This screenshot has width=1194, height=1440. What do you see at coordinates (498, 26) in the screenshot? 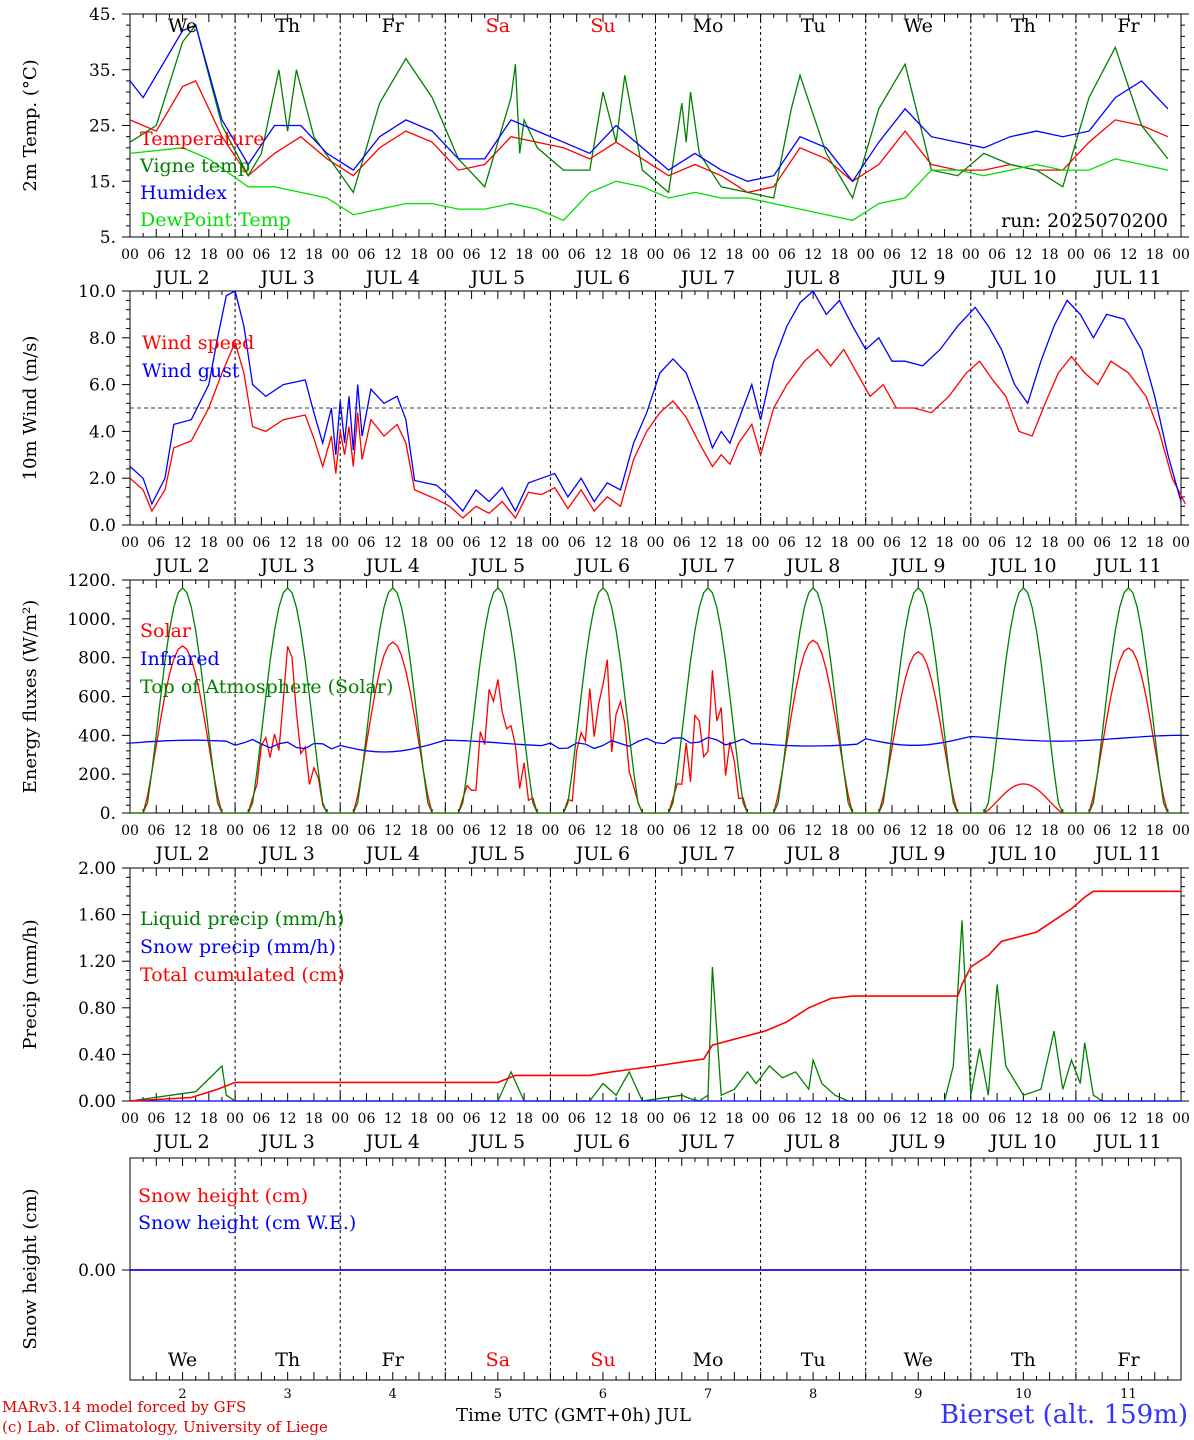
I see `weekday-label-top: Sa` at bounding box center [498, 26].